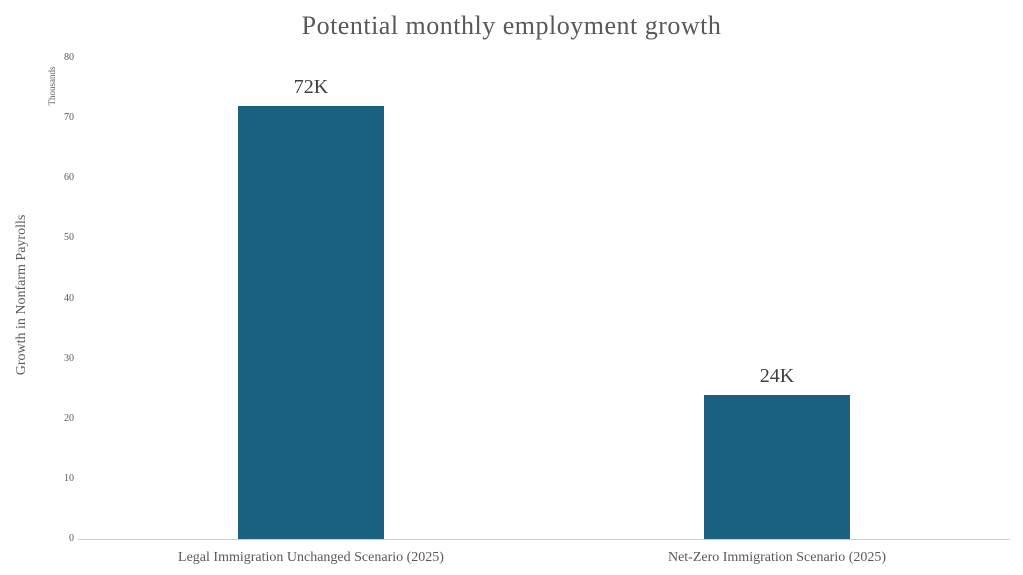  What do you see at coordinates (69, 238) in the screenshot?
I see `y-tick-label: 50` at bounding box center [69, 238].